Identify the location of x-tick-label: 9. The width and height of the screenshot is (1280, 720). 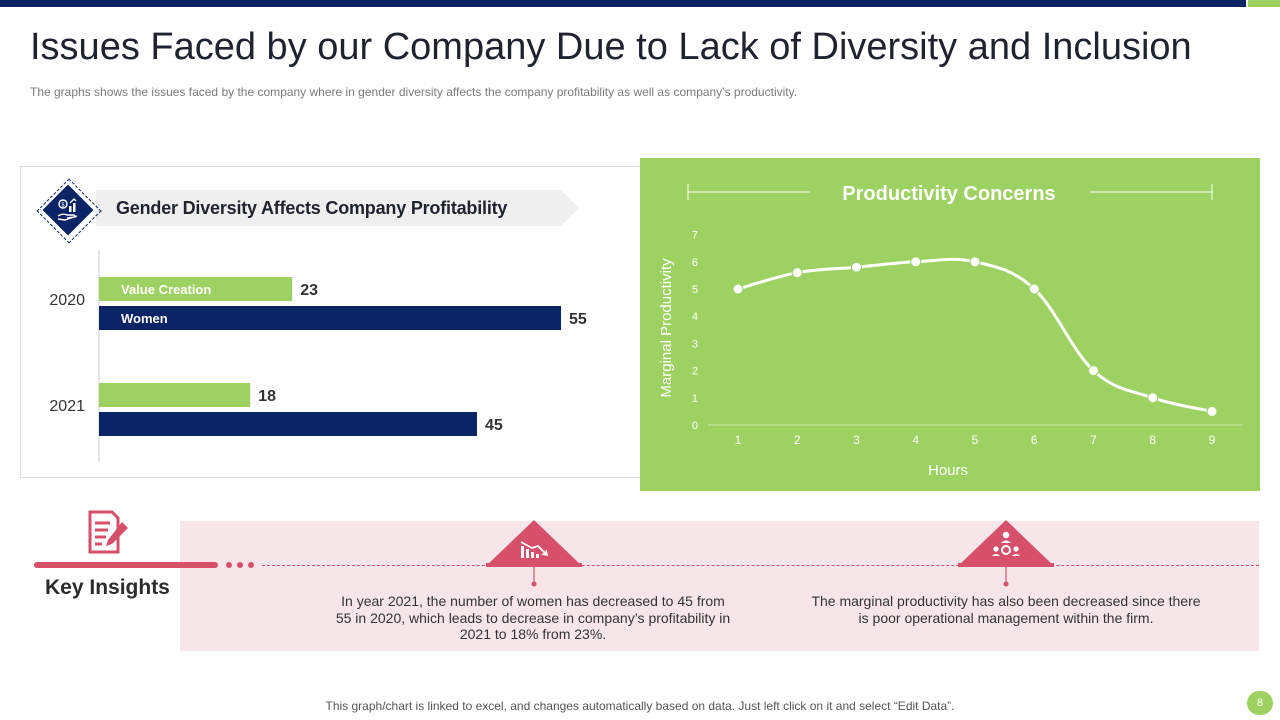
(1212, 440).